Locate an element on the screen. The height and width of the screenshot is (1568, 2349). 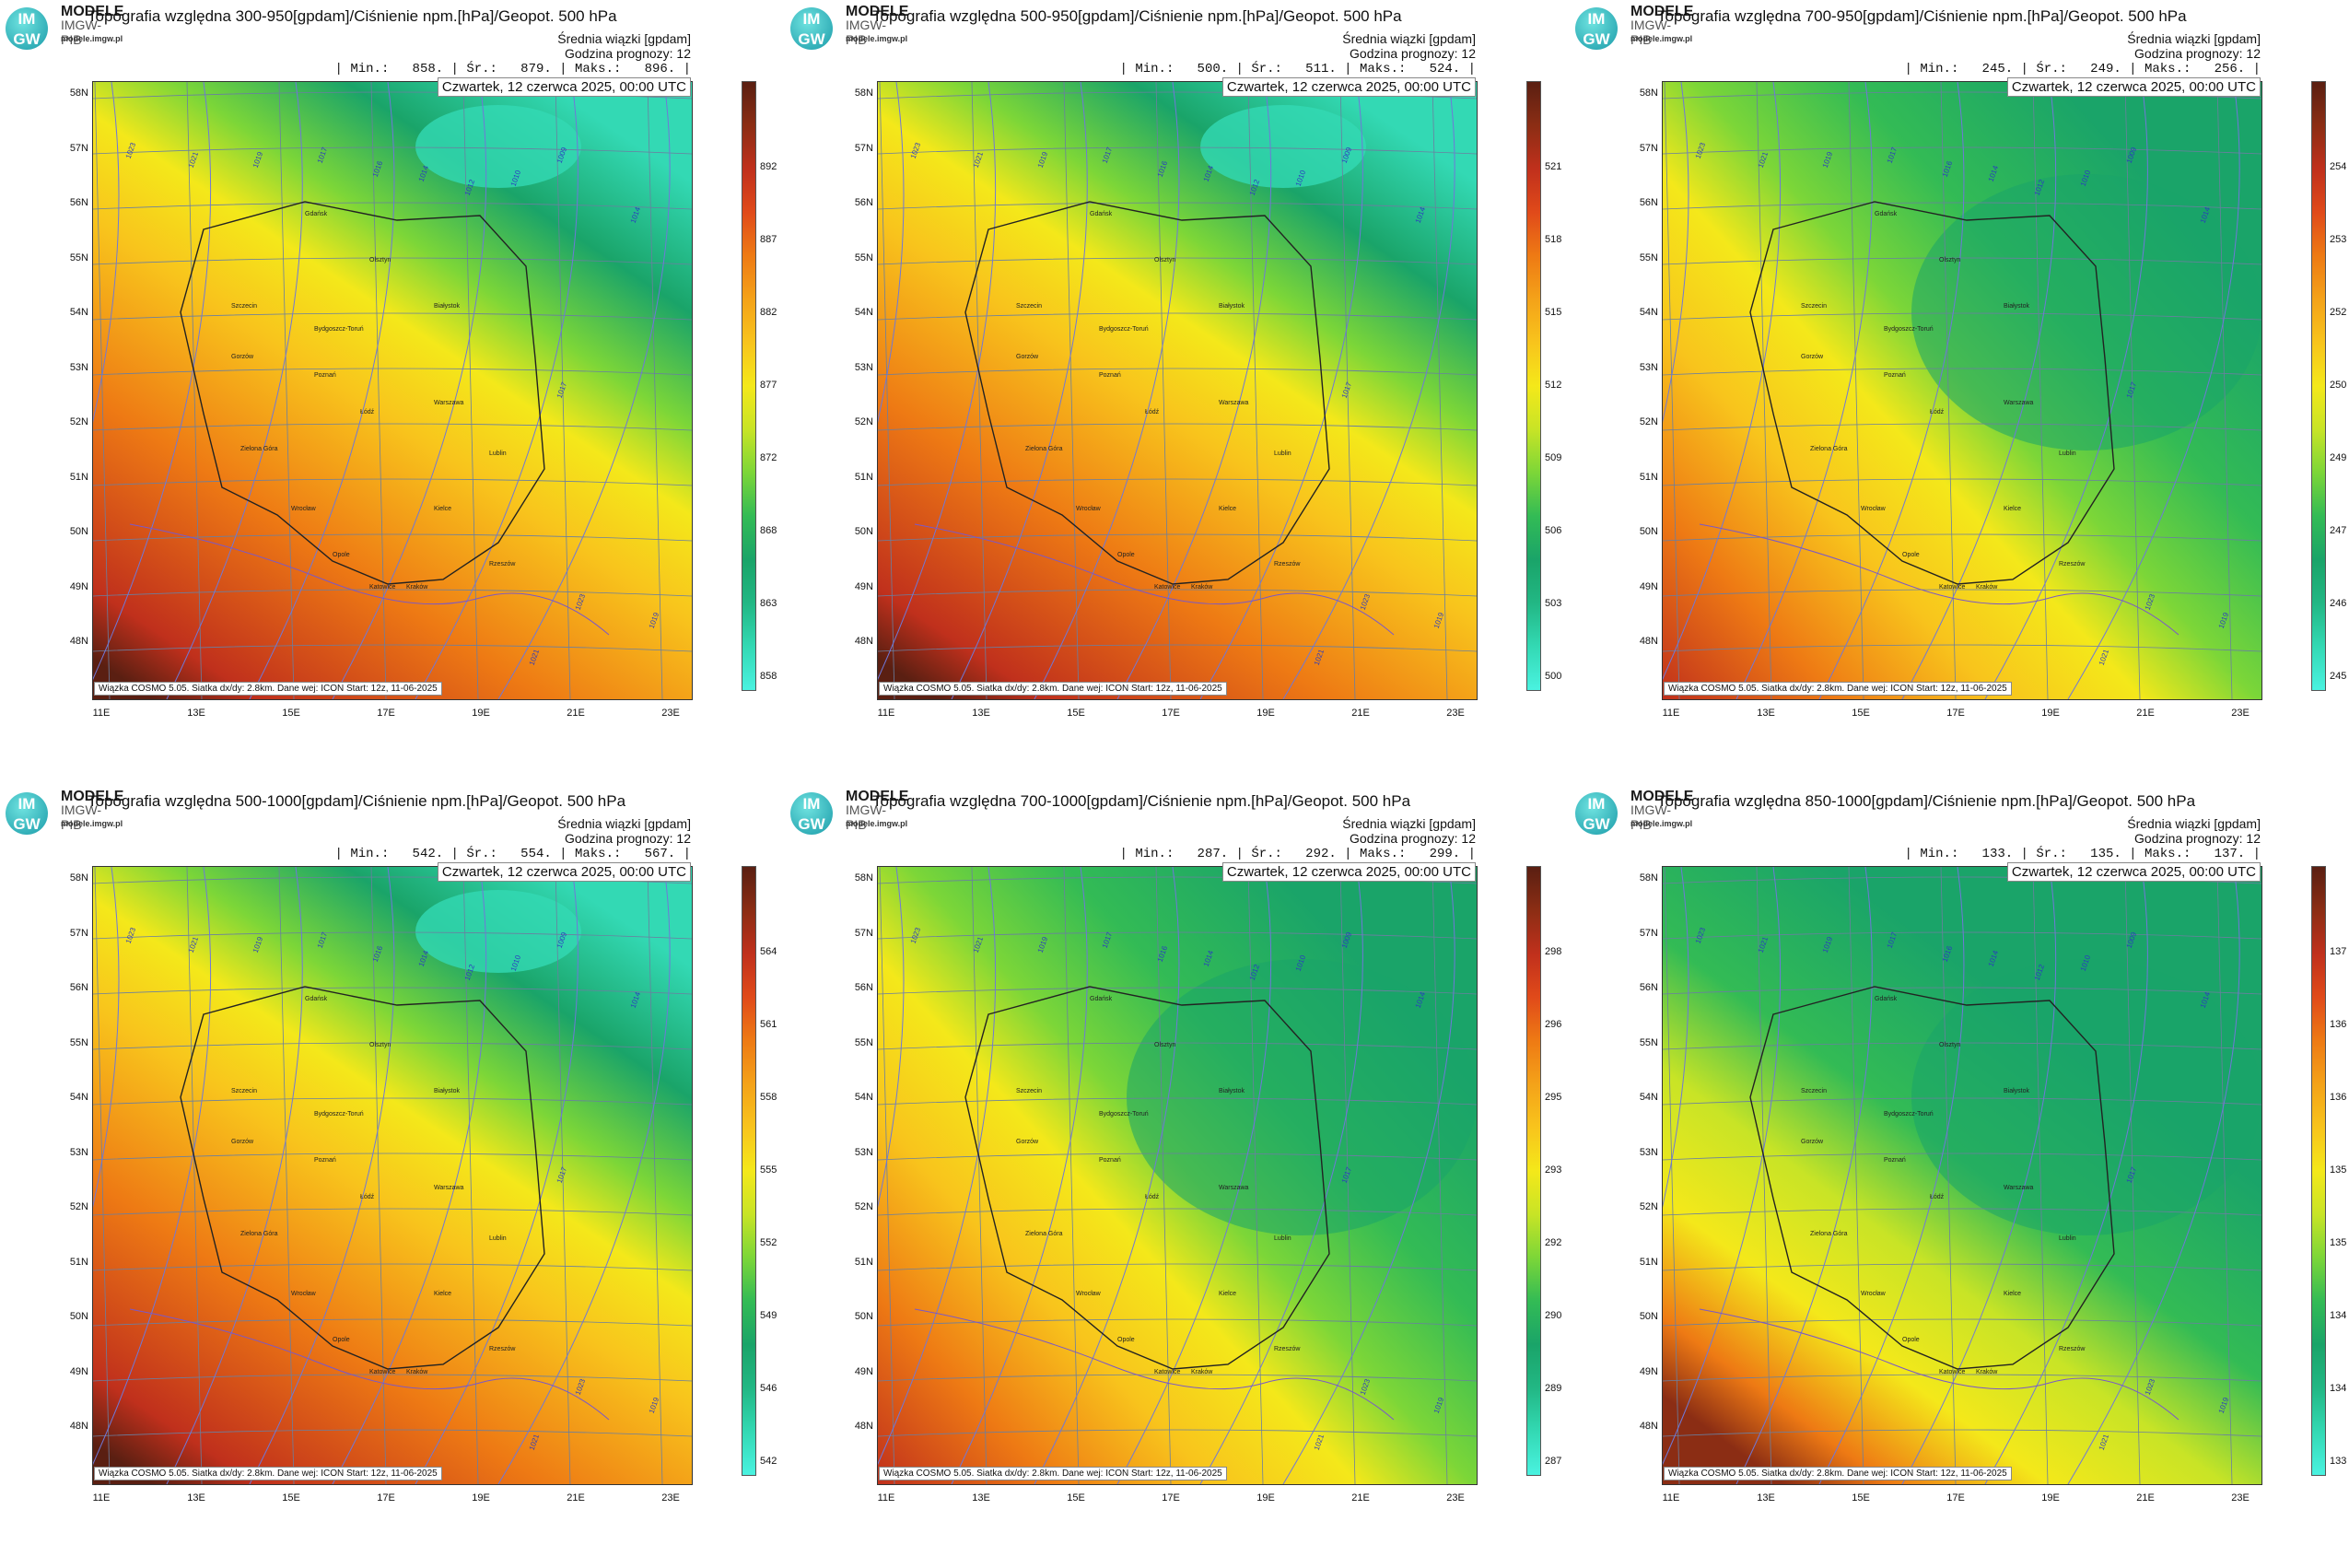
colorbar-tick-label: 135 is located at coordinates (2338, 1170).